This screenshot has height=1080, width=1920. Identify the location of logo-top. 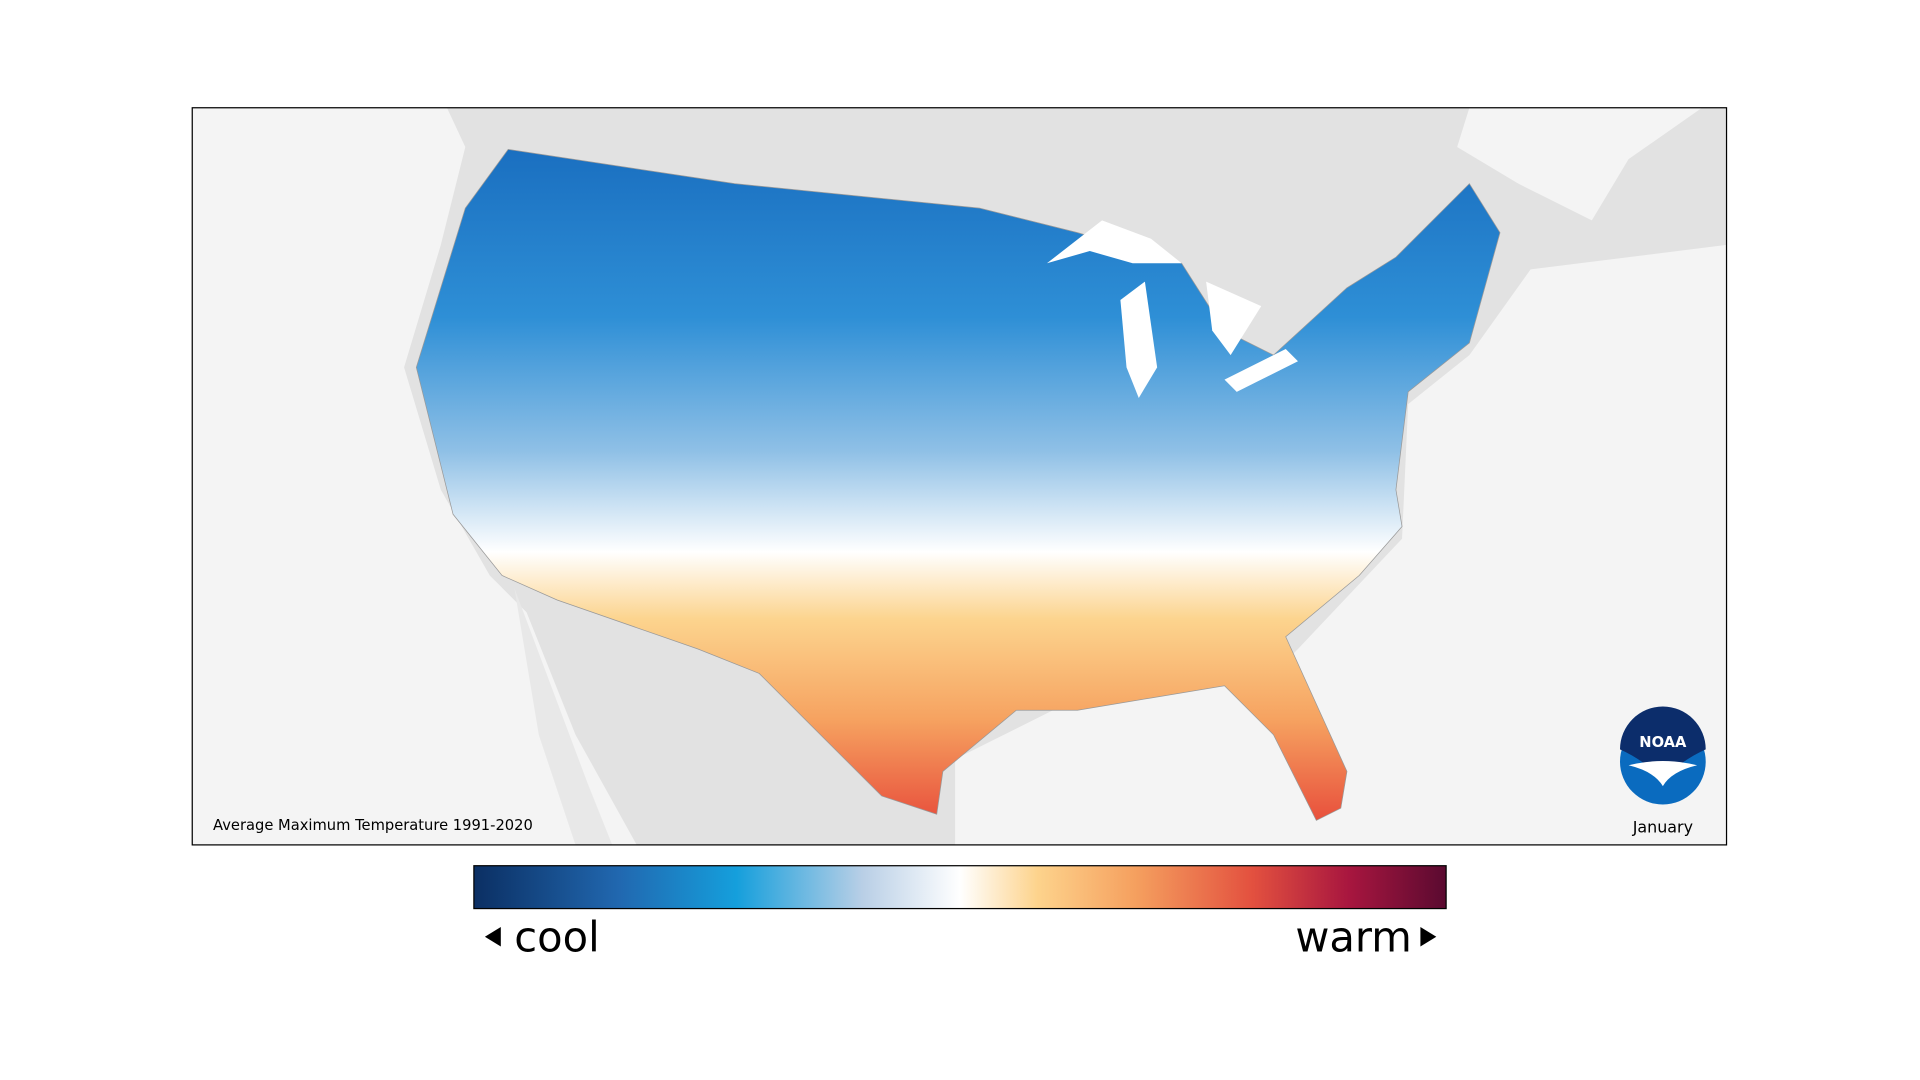
(1663, 742).